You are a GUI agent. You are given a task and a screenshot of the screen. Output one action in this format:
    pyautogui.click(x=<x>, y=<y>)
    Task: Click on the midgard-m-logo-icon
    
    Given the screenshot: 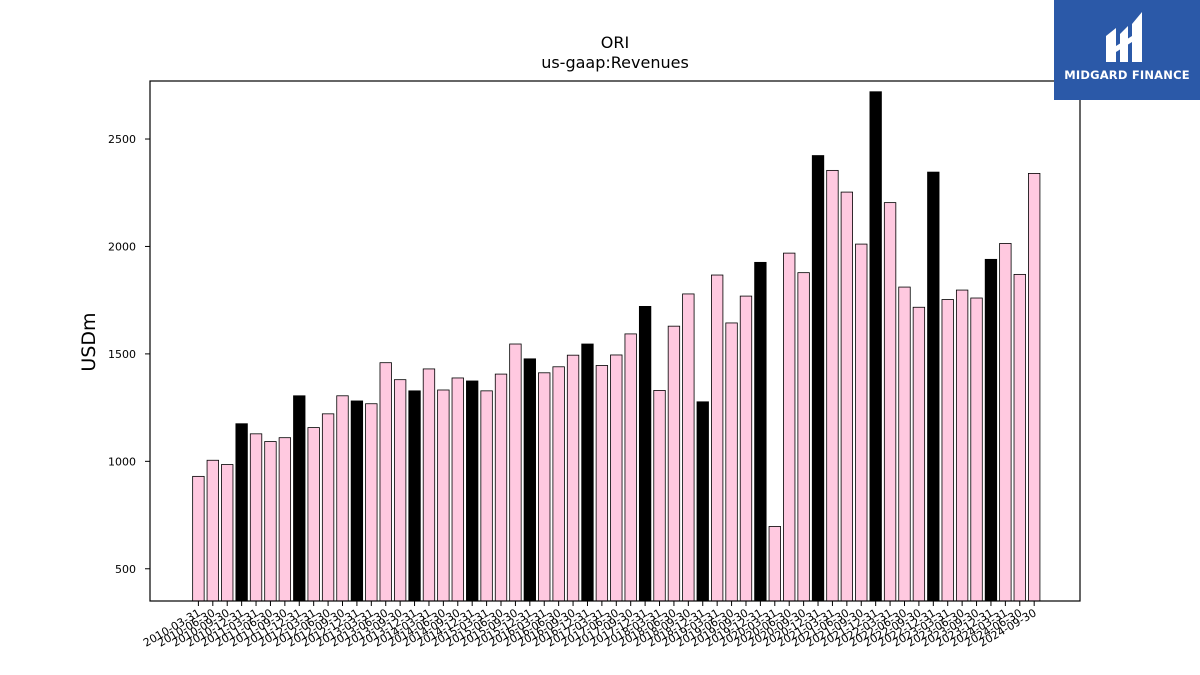 What is the action you would take?
    pyautogui.click(x=1124, y=37)
    